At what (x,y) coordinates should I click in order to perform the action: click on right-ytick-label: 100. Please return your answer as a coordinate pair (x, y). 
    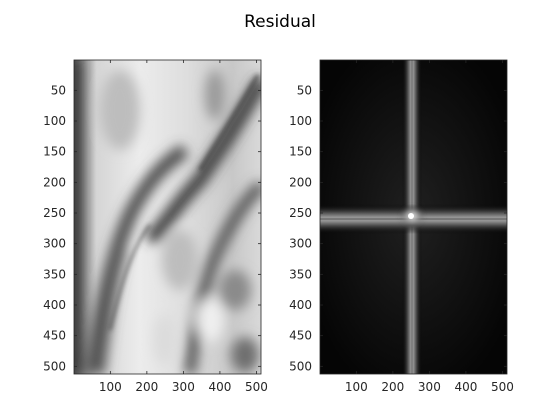
    Looking at the image, I should click on (300, 121).